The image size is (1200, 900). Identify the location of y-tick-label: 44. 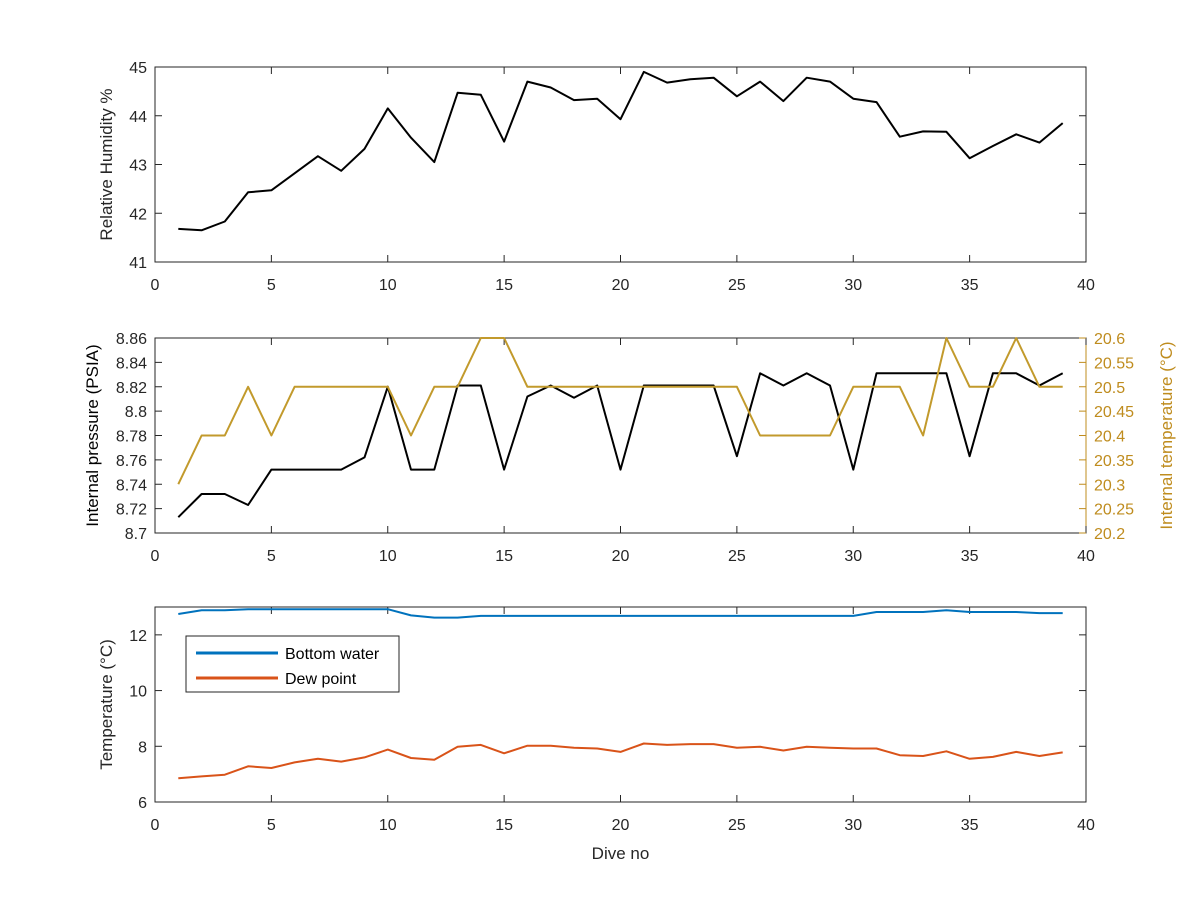
(138, 117).